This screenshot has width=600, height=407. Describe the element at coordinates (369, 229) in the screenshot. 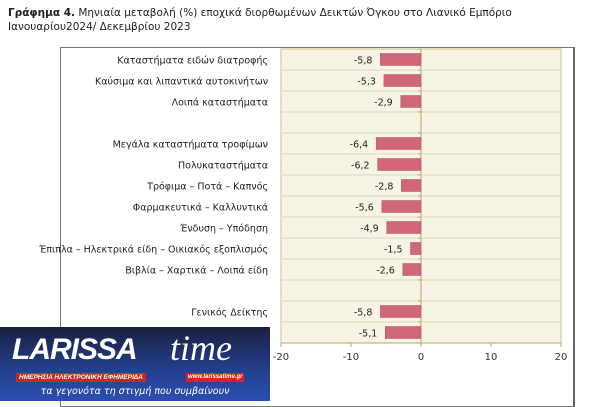

I see `value-label: -4,9` at that location.